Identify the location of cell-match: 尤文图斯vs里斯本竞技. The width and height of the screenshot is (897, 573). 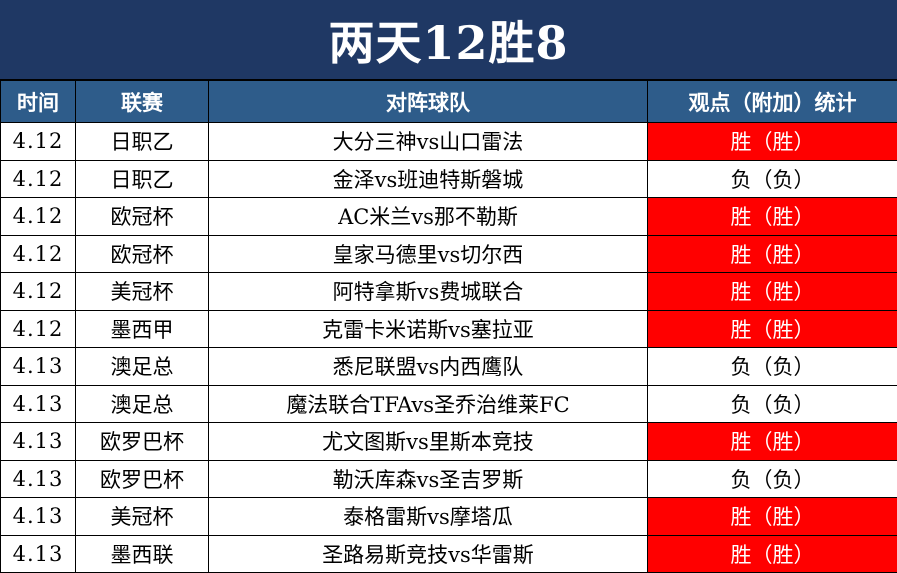
(428, 442).